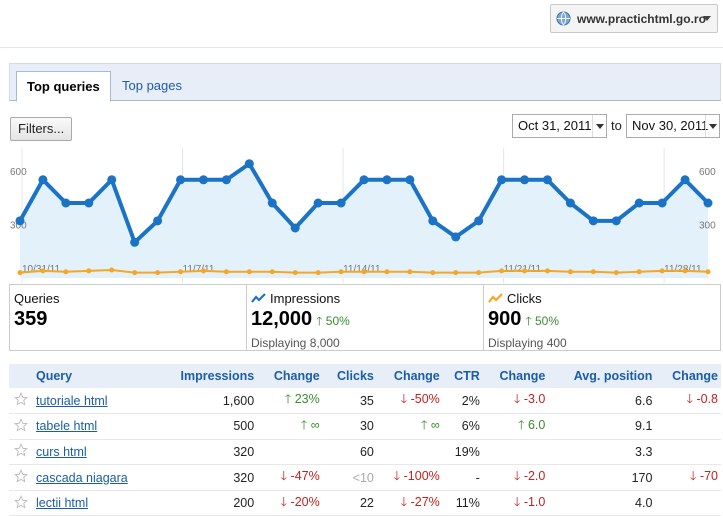 The width and height of the screenshot is (723, 516). Describe the element at coordinates (199, 269) in the screenshot. I see `x-tick-label: 11/7/11` at that location.